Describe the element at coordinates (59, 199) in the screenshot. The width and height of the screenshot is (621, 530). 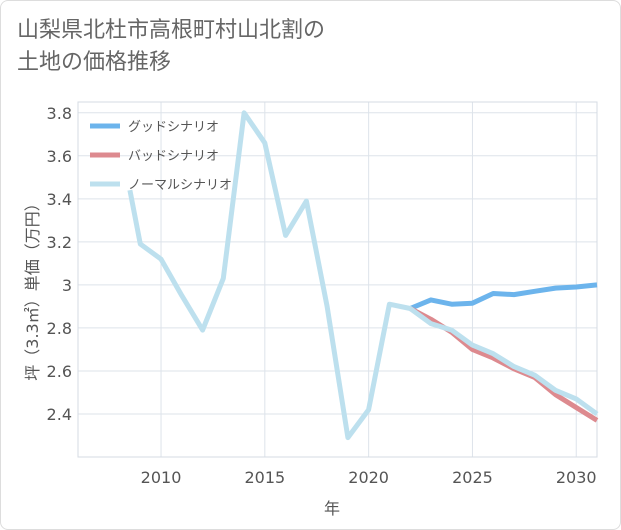
I see `y-tick-label: 3.4` at that location.